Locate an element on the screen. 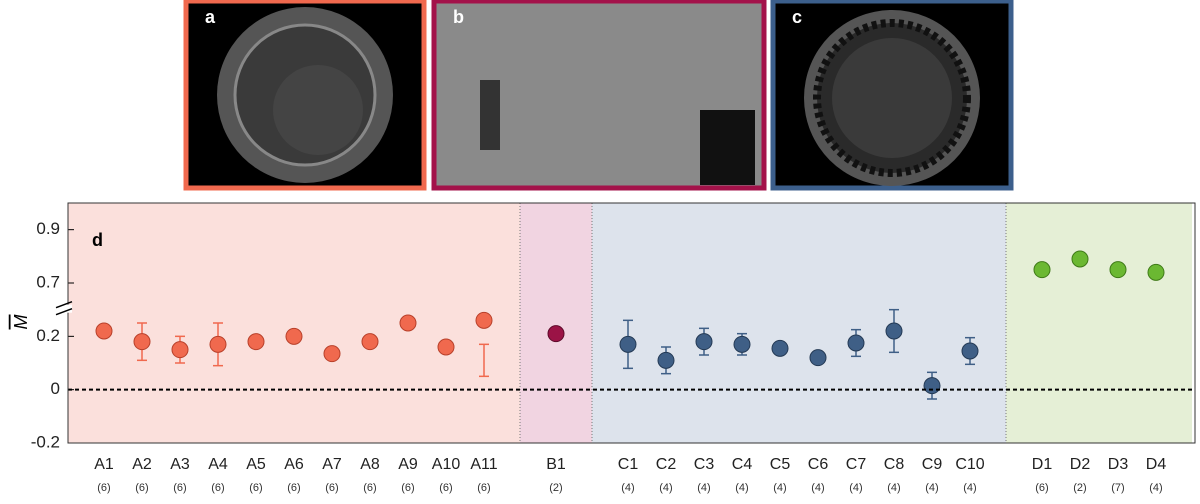 The image size is (1200, 504). panel-label: c is located at coordinates (797, 17).